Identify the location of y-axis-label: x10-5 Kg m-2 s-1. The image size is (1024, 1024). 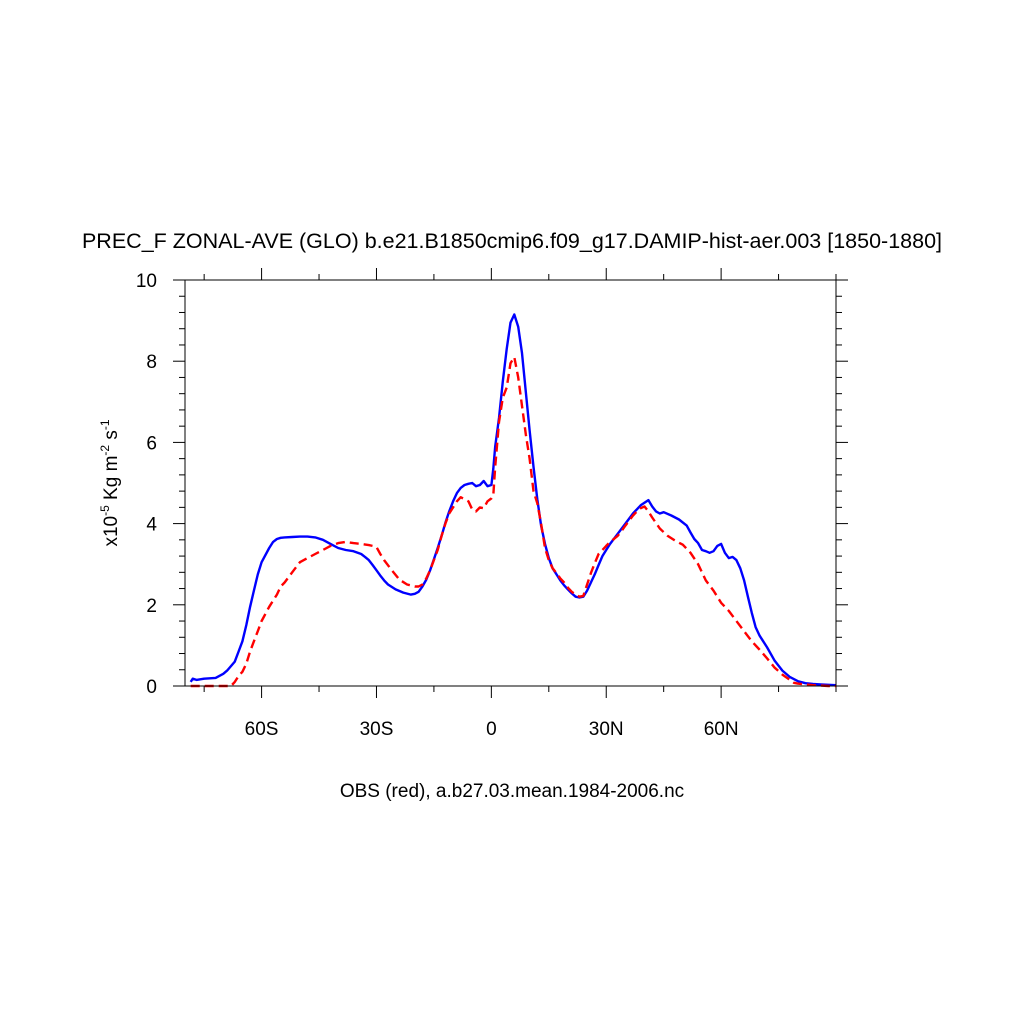
(110, 482).